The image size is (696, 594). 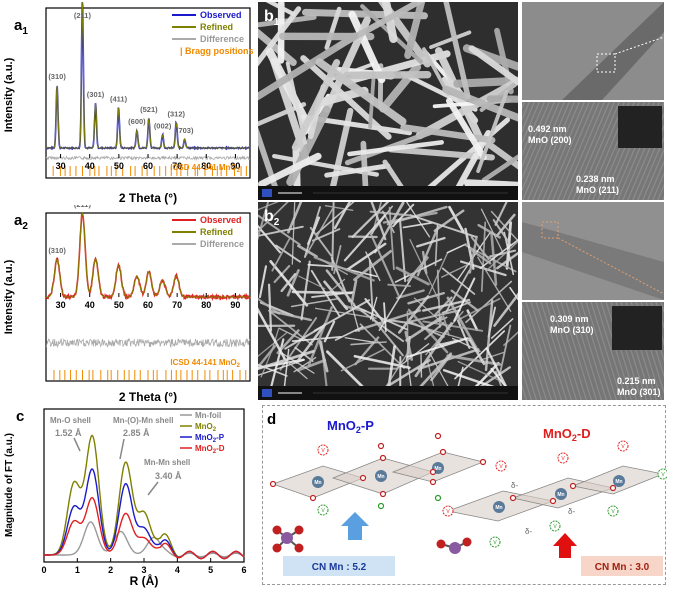 What do you see at coordinates (21, 27) in the screenshot?
I see `panel-label-a1: a1` at bounding box center [21, 27].